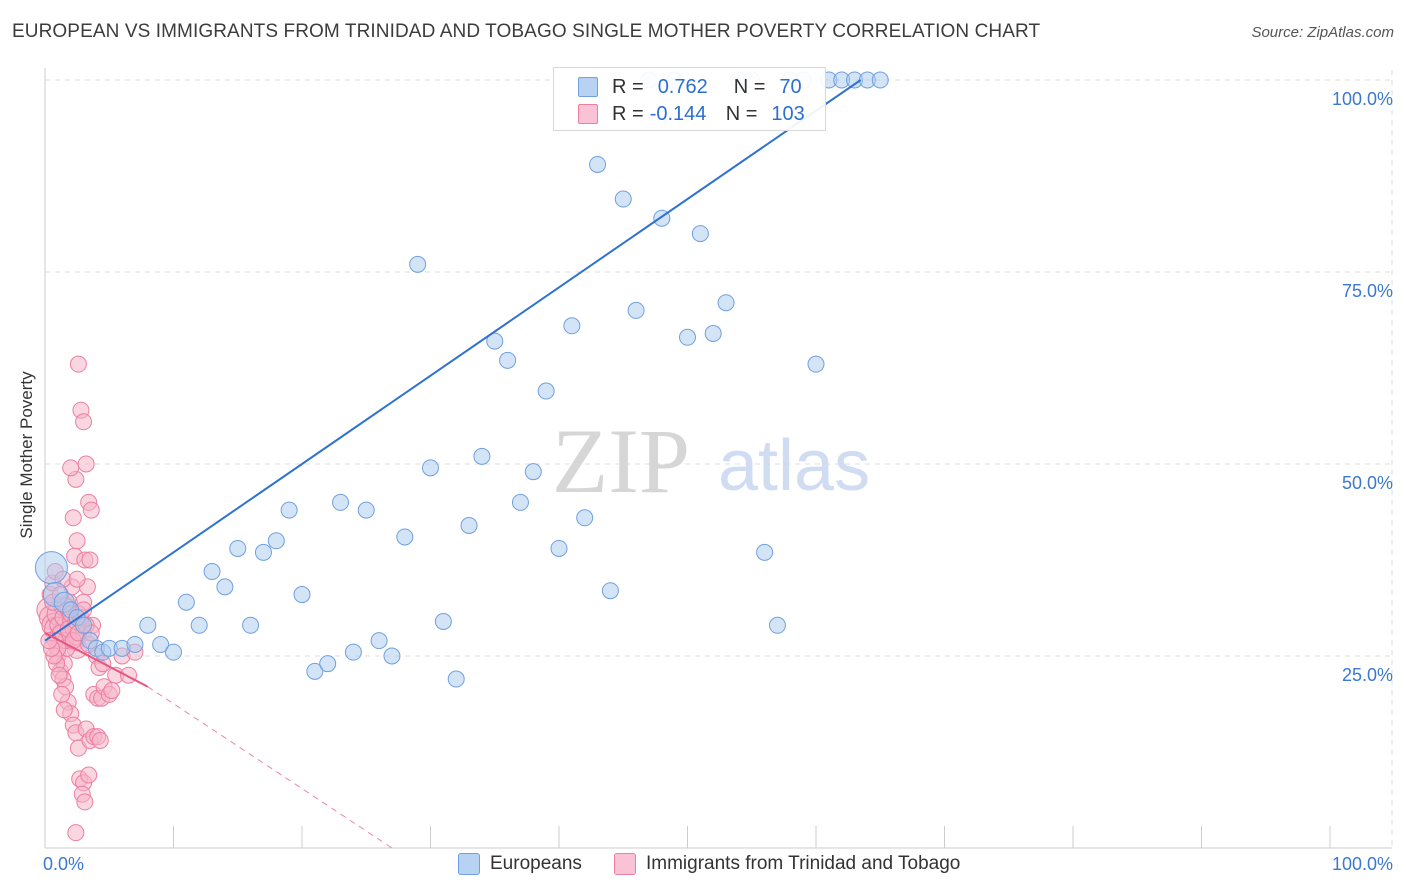 The image size is (1406, 892). What do you see at coordinates (1367, 291) in the screenshot?
I see `y-tick-label: 75.0%` at bounding box center [1367, 291].